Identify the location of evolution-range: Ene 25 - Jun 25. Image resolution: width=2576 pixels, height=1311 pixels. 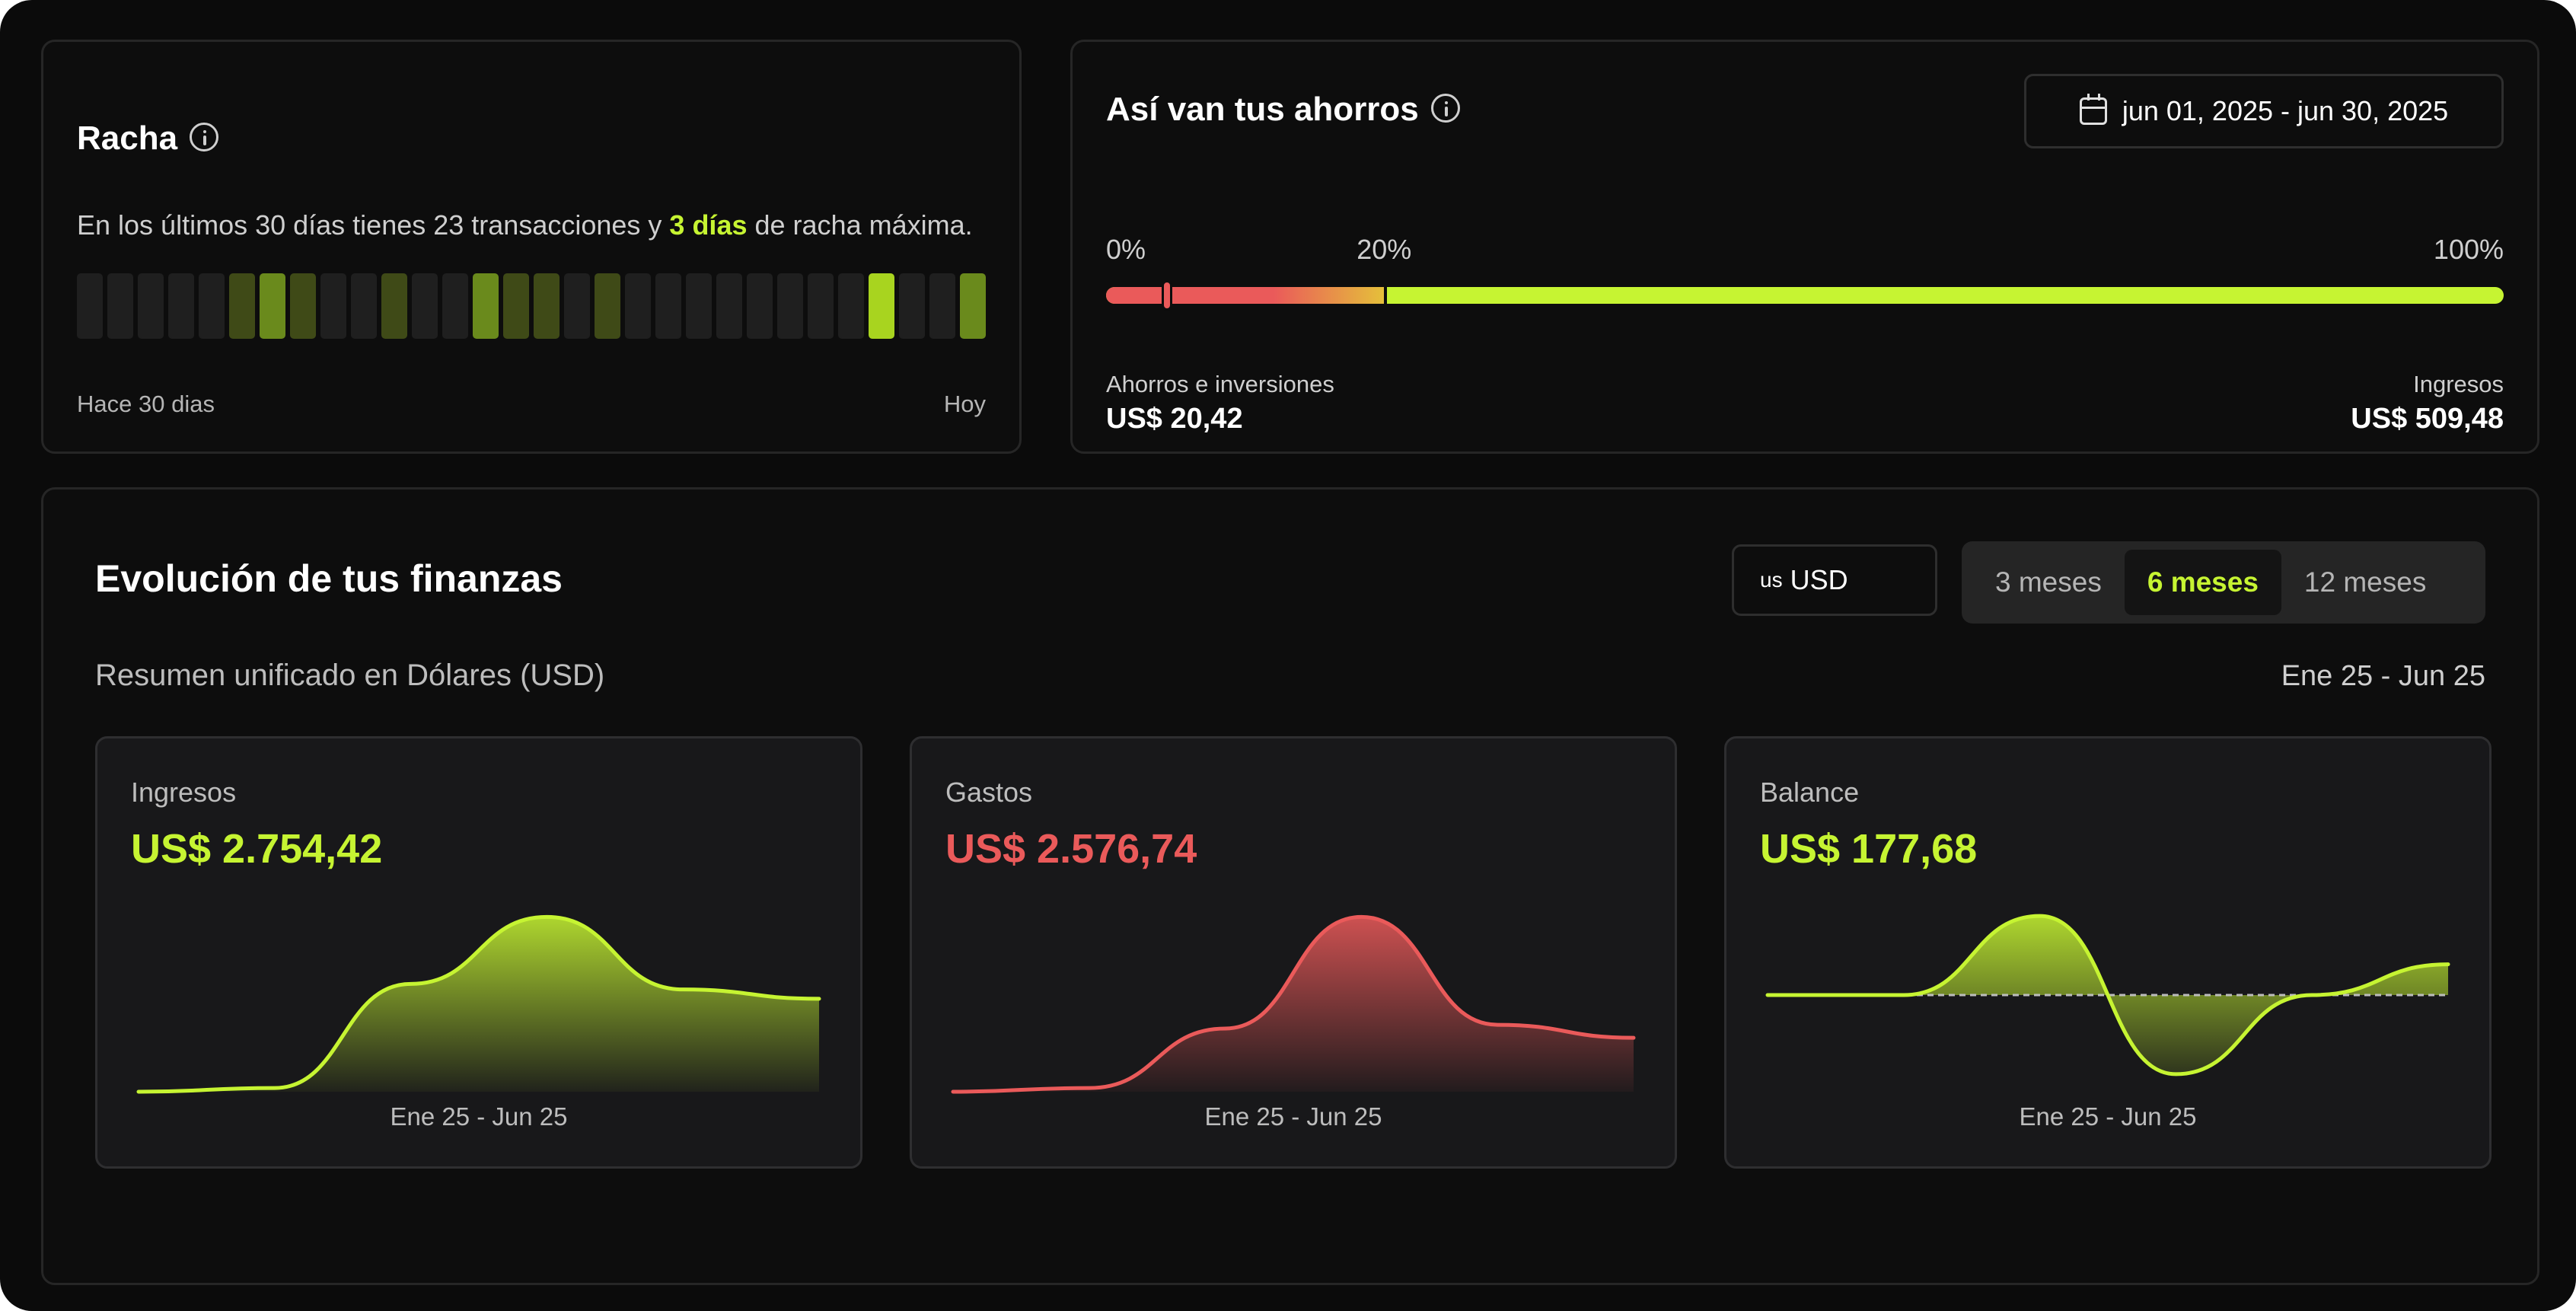
(2383, 676).